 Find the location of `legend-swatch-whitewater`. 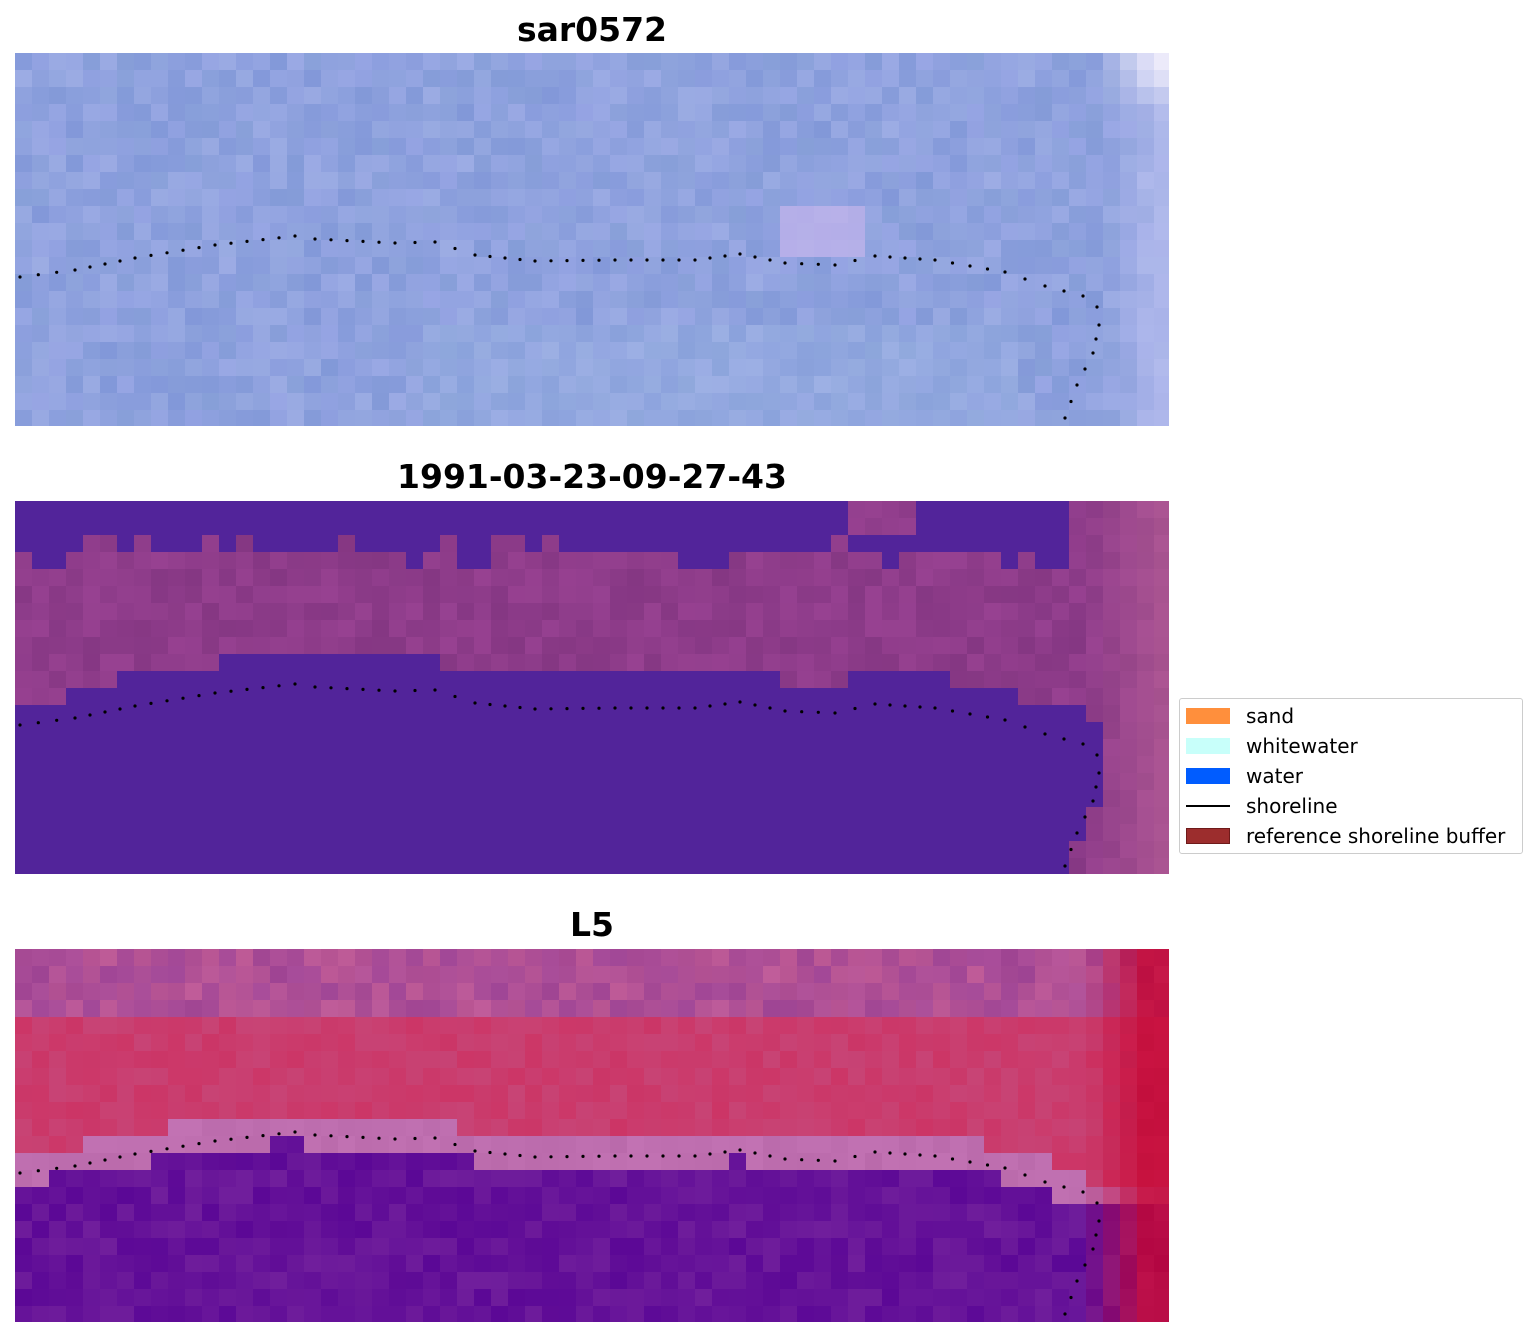

legend-swatch-whitewater is located at coordinates (1208, 746).